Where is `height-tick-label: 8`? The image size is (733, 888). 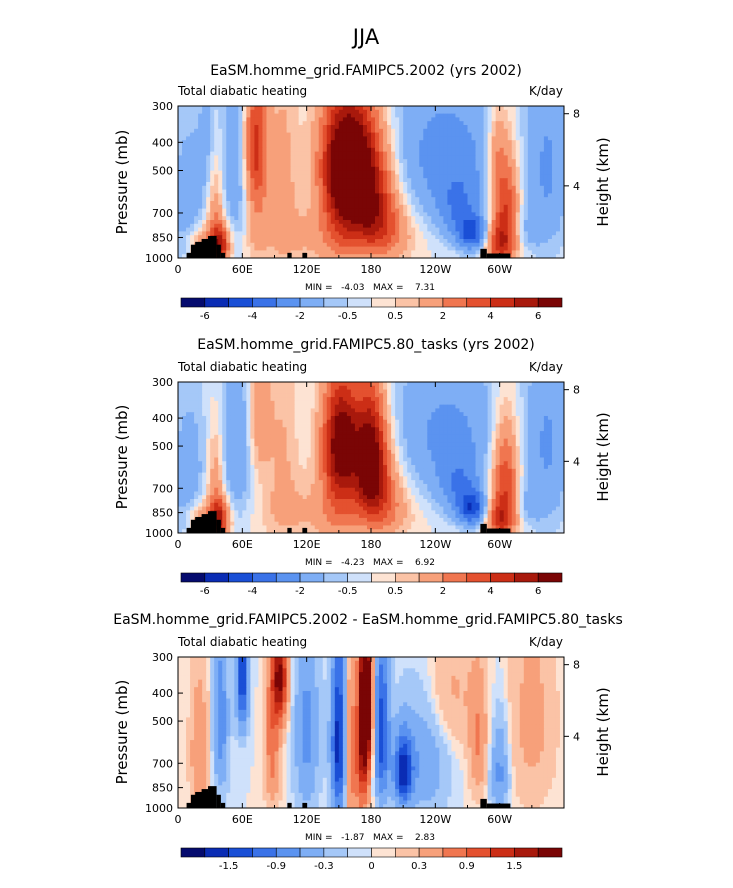 height-tick-label: 8 is located at coordinates (576, 114).